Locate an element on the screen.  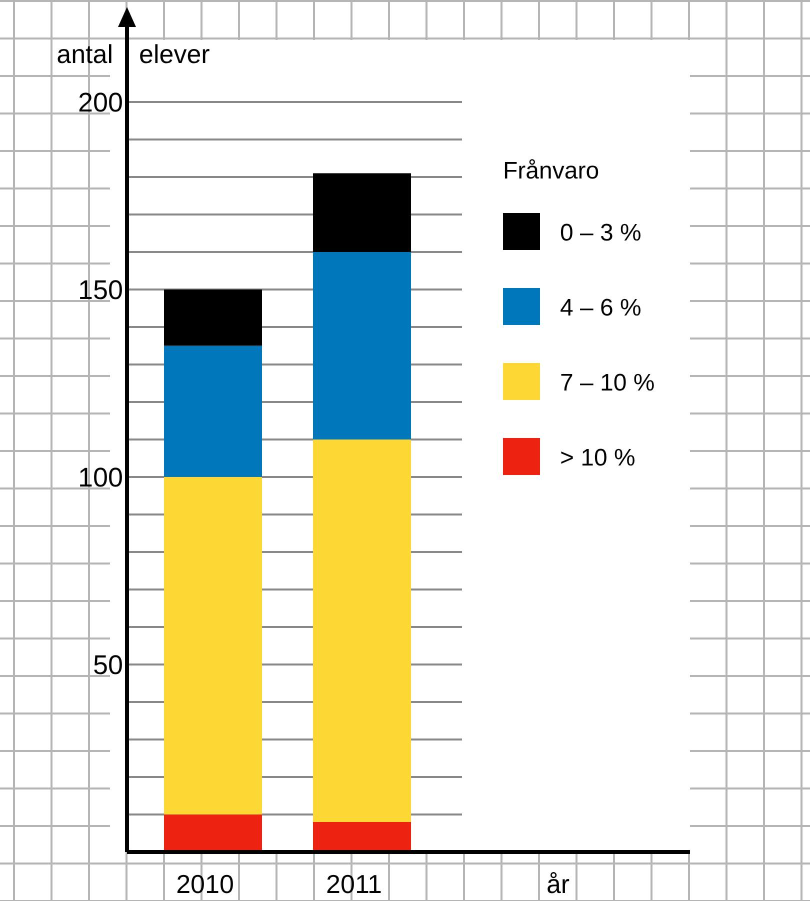
x-tick-label: 2011 is located at coordinates (354, 884).